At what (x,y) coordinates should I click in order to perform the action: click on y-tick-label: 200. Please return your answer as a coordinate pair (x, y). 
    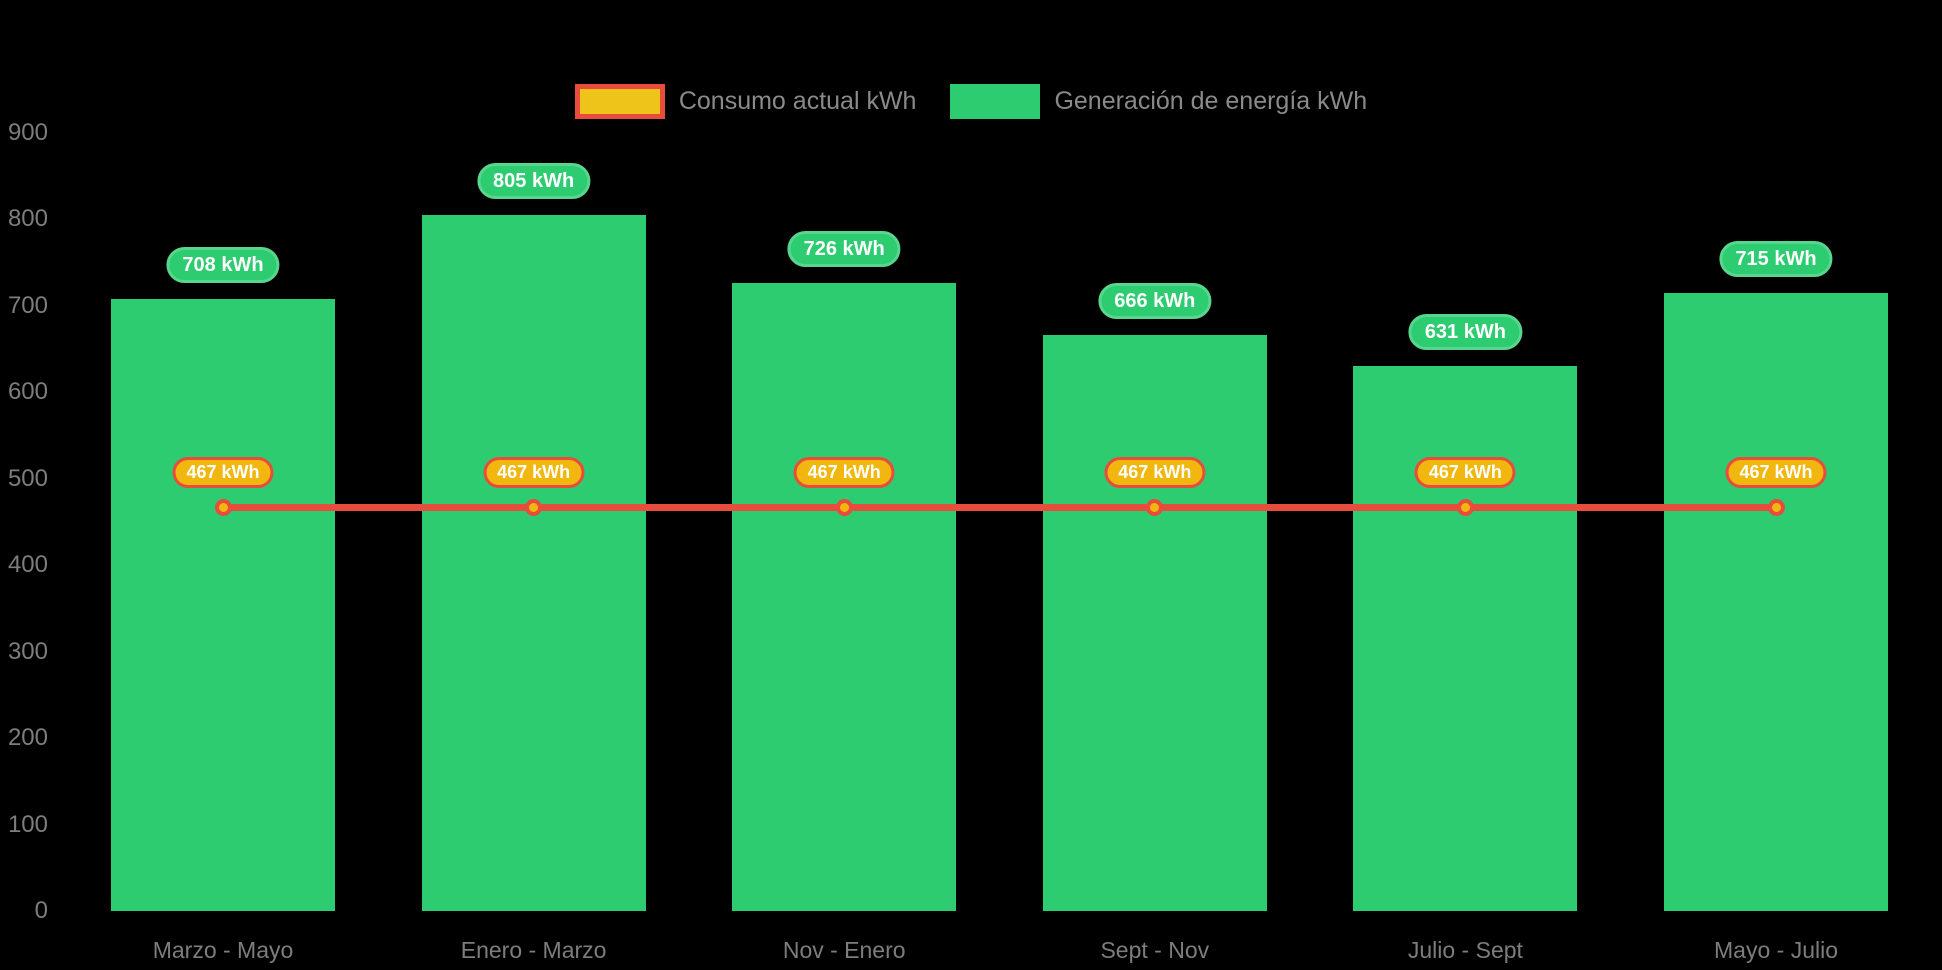
    Looking at the image, I should click on (27, 738).